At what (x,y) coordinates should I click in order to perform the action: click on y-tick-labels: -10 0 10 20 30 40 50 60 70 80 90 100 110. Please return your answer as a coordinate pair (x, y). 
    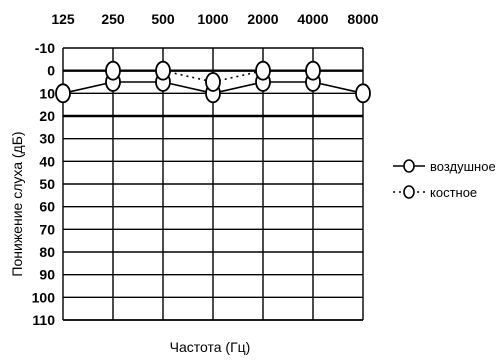
    Looking at the image, I should click on (44, 184).